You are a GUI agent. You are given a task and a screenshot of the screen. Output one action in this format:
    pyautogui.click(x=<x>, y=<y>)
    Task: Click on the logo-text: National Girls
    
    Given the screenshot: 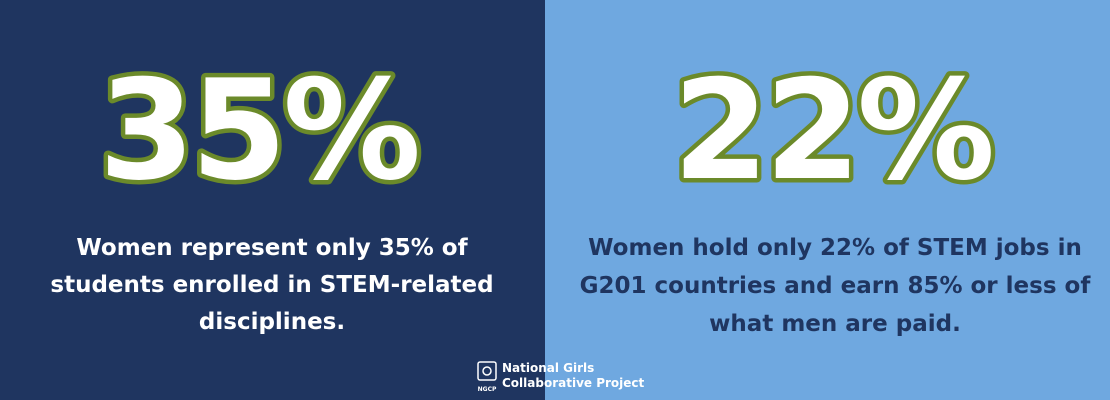 What is the action you would take?
    pyautogui.click(x=548, y=368)
    